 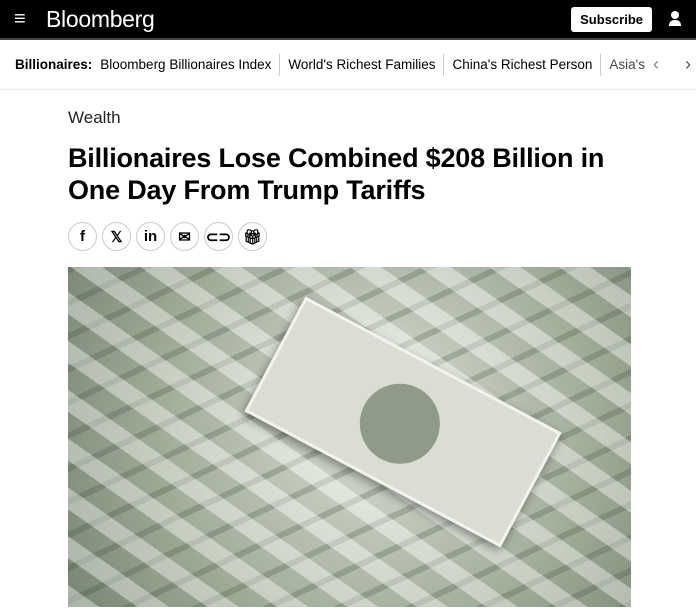 I want to click on share-bar: f 𝕏 in ✉ ⊂⊃ 🎁︎, so click(x=382, y=236).